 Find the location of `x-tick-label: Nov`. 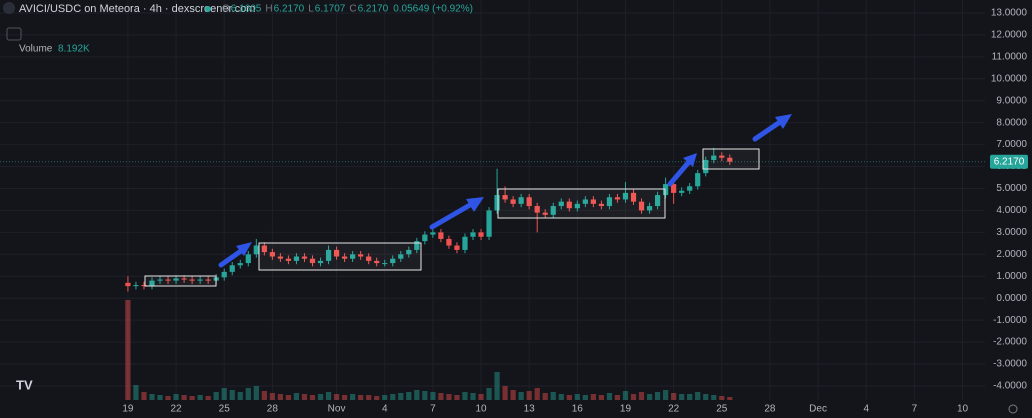

x-tick-label: Nov is located at coordinates (337, 409).